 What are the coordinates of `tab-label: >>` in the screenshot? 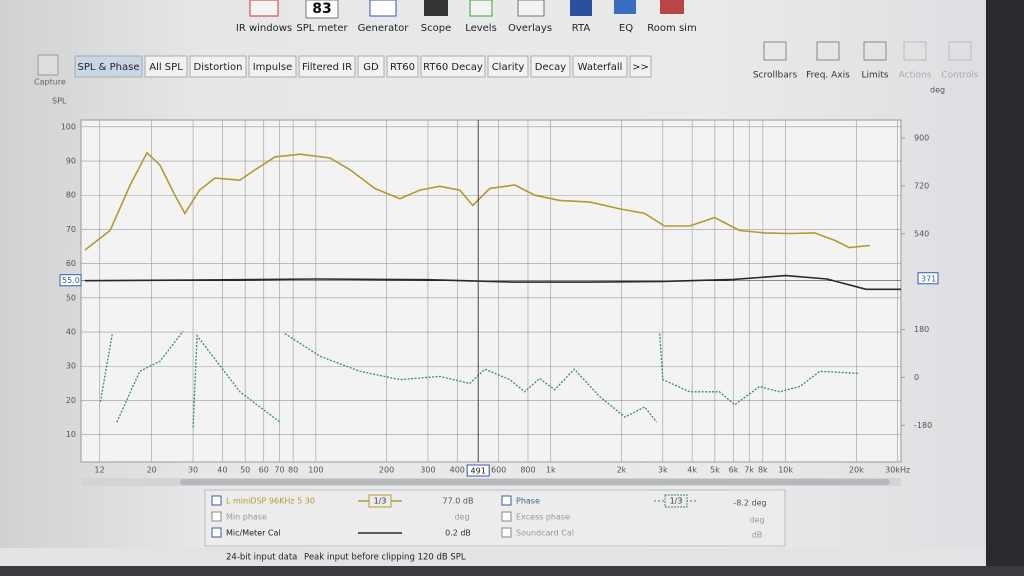 It's located at (640, 67).